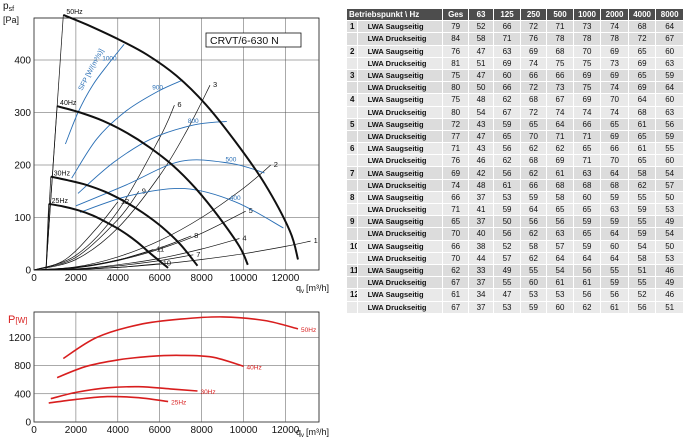 This screenshot has height=442, width=690. I want to click on pressure-x-tick-label: 6000, so click(160, 278).